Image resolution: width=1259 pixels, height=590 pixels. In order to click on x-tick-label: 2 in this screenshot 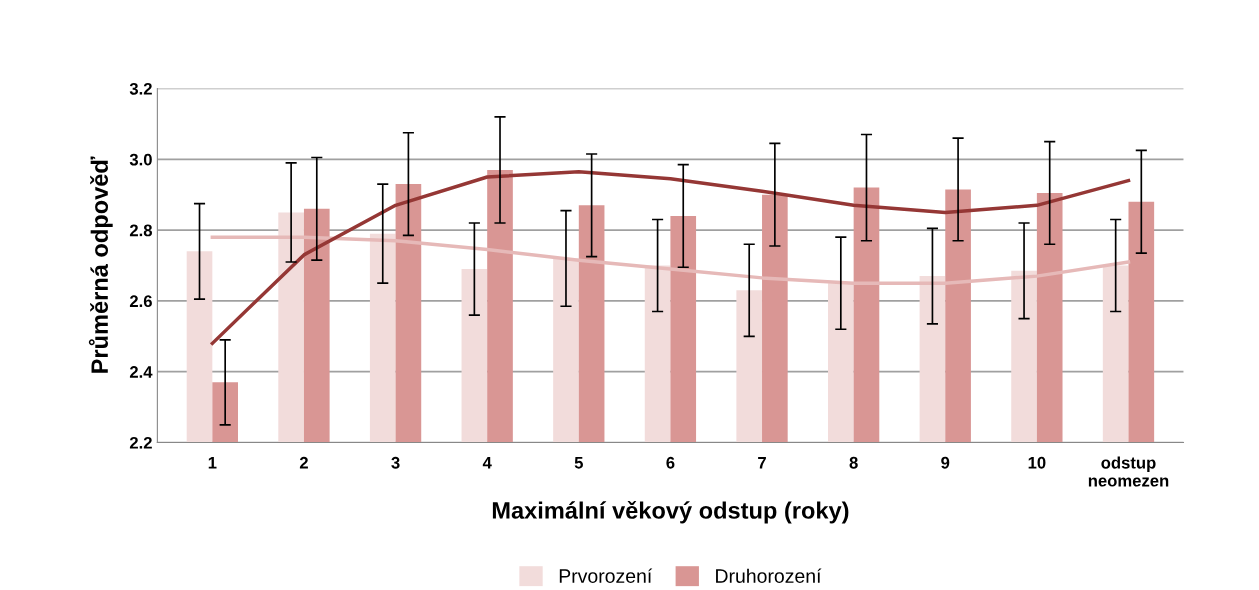, I will do `click(303, 462)`.